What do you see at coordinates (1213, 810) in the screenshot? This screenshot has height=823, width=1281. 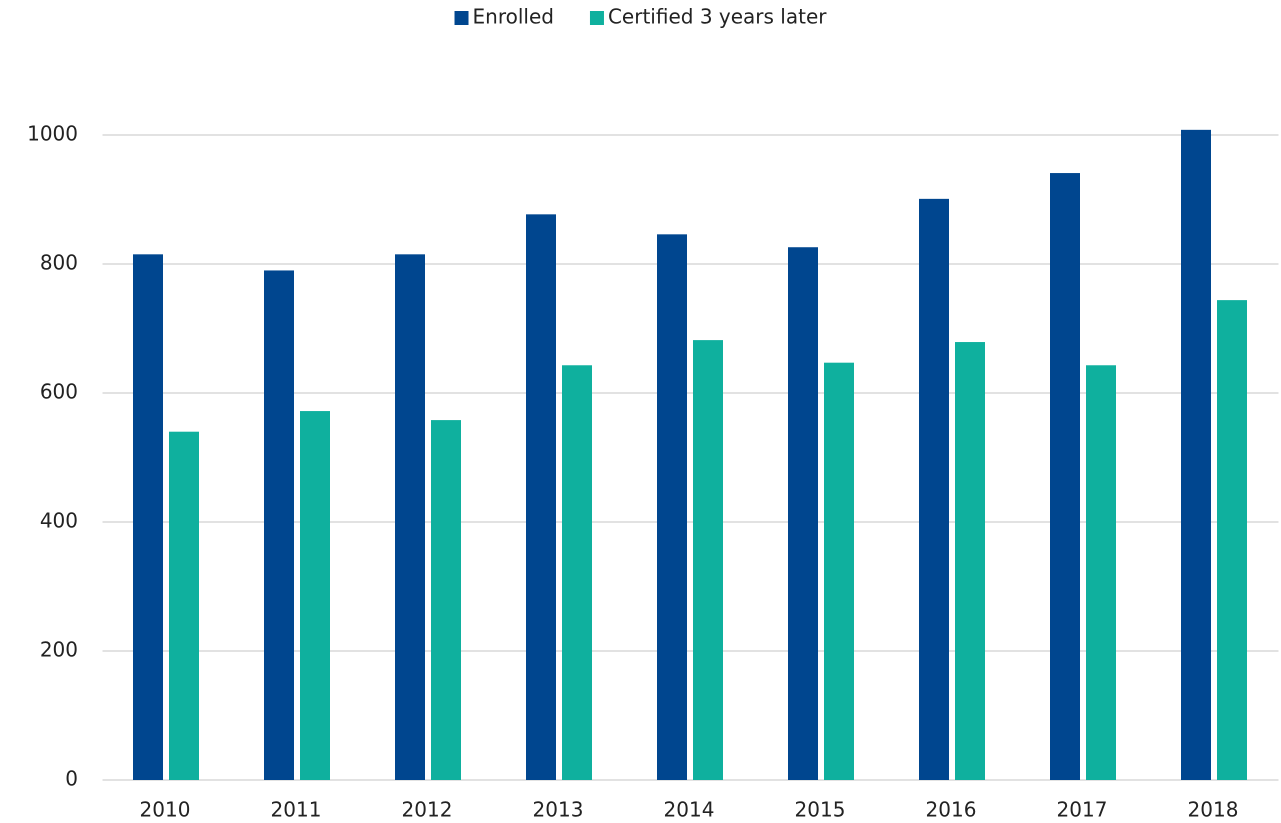 I see `x-tick-label: 2018` at bounding box center [1213, 810].